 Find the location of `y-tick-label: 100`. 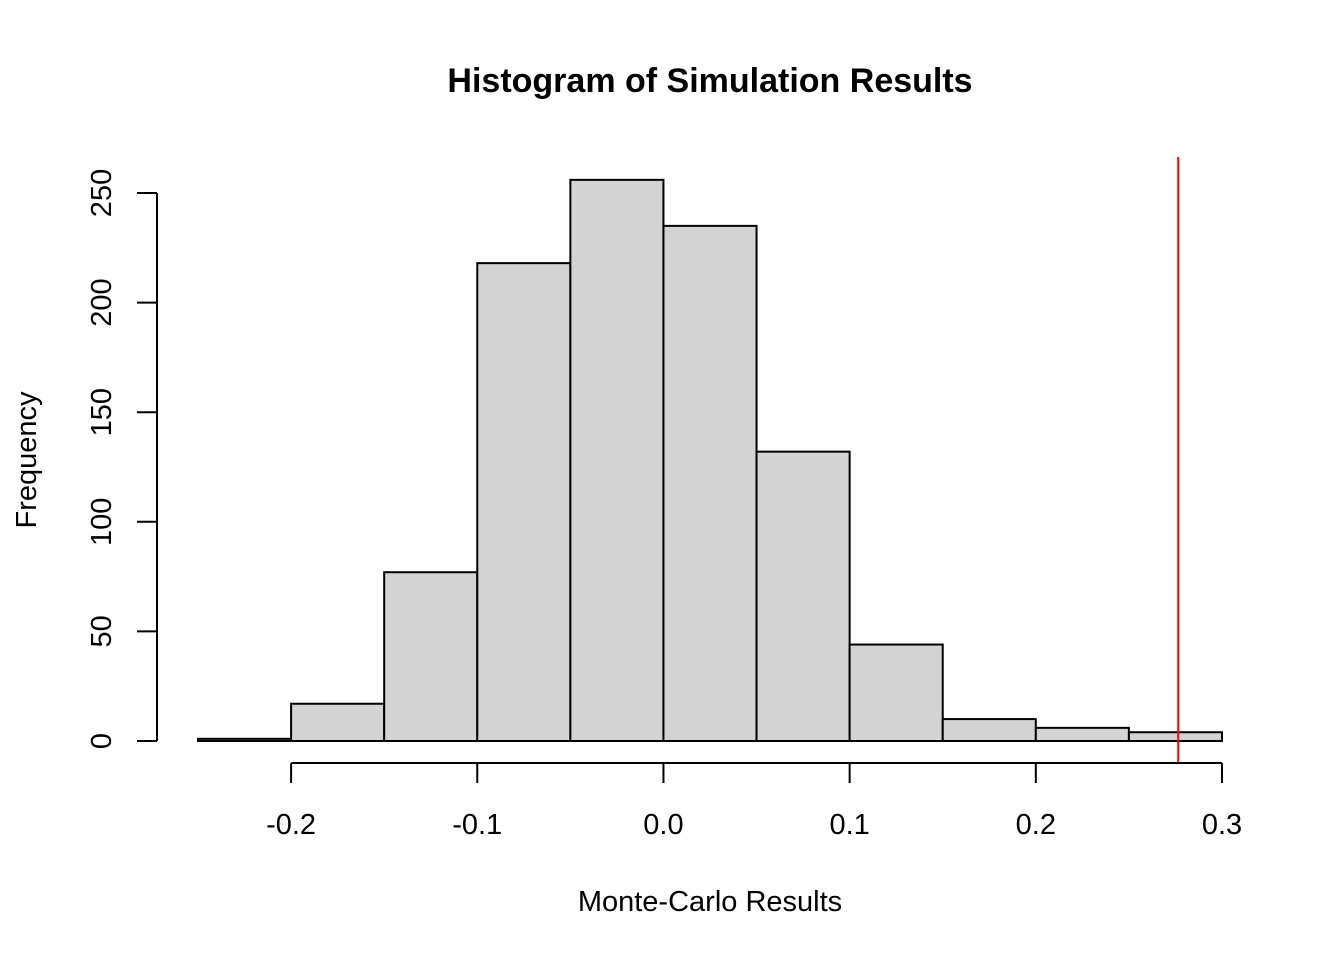

y-tick-label: 100 is located at coordinates (102, 522).